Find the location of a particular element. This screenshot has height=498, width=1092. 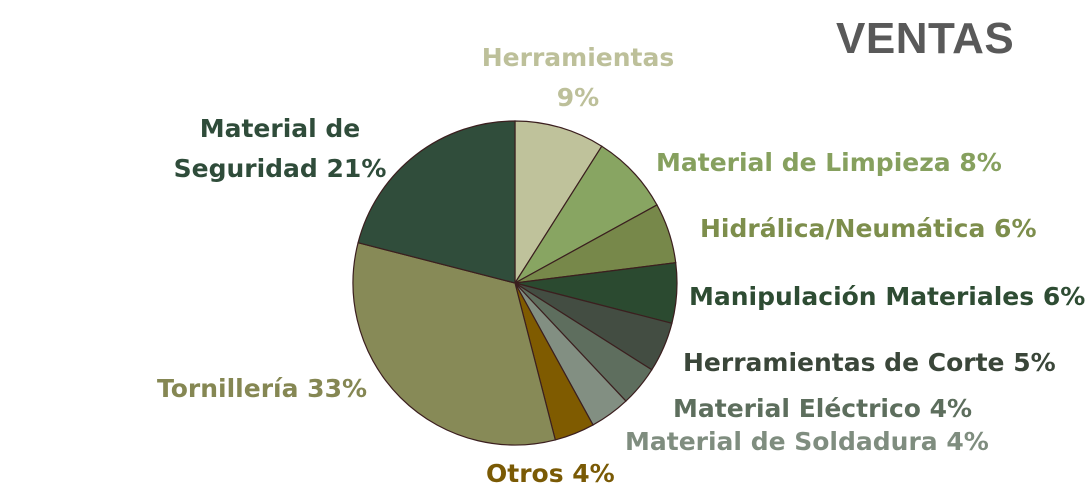

label-herramientas-de-corte: Herramientas de Corte 5% is located at coordinates (869, 362).